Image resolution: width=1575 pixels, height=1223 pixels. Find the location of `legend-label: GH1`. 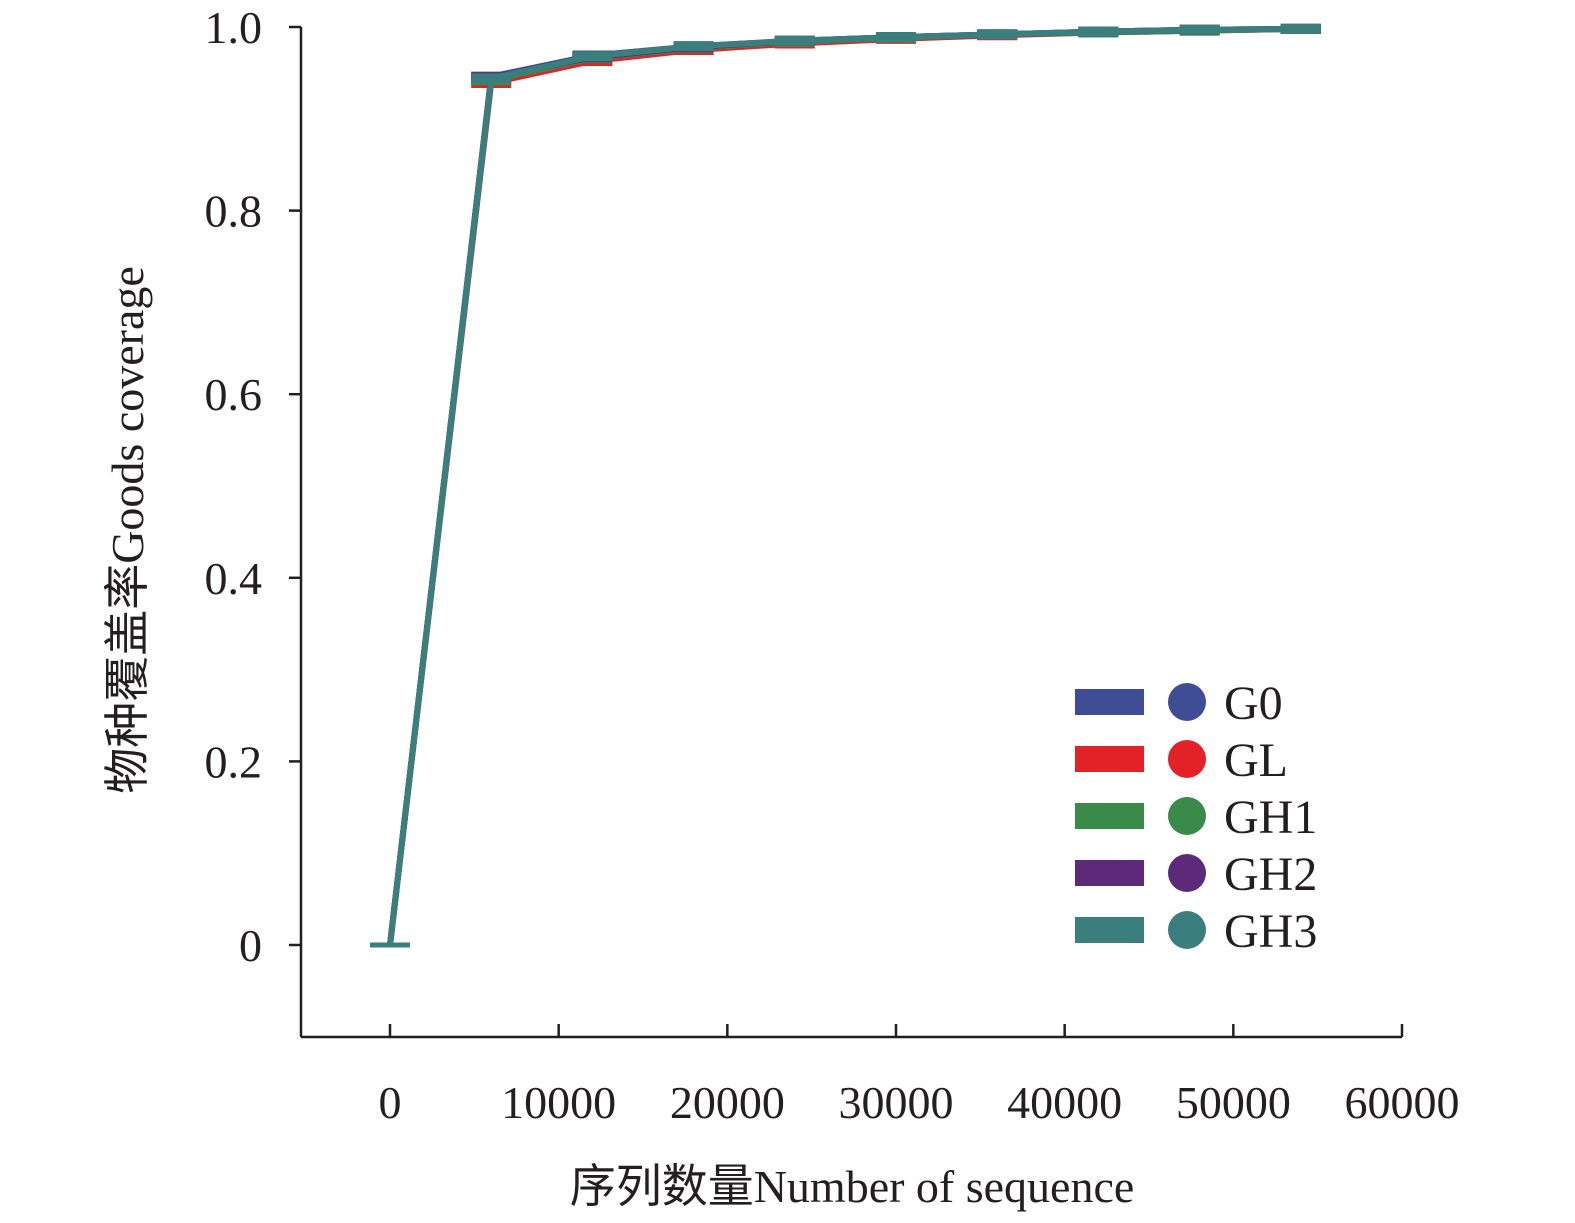

legend-label: GH1 is located at coordinates (1270, 817).